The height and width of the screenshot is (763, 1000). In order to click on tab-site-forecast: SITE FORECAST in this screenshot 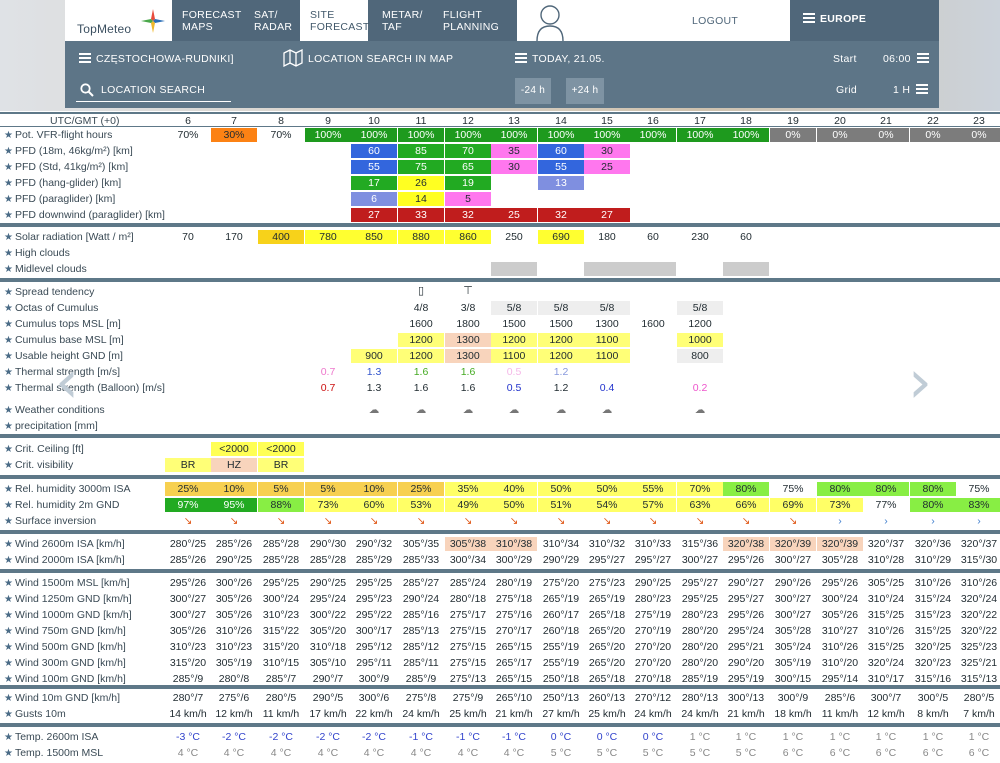, I will do `click(334, 20)`.